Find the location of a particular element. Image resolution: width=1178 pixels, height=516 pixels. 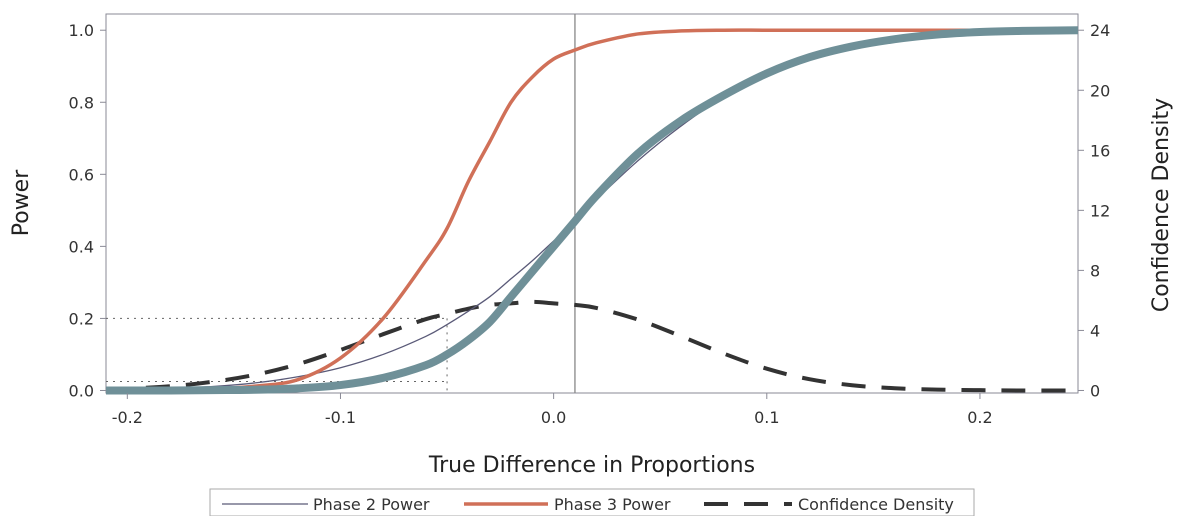

y2-axis-title: Confidence Density is located at coordinates (1161, 205).